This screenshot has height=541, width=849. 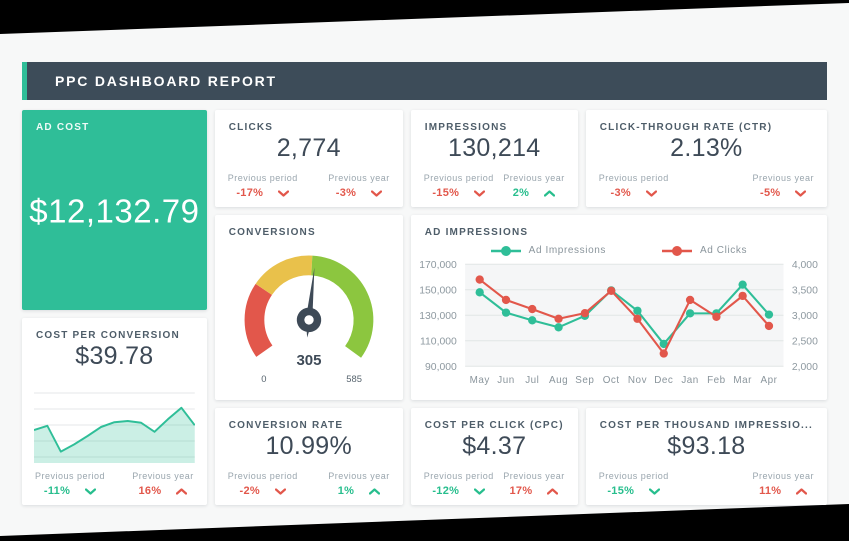 What do you see at coordinates (677, 250) in the screenshot?
I see `legend-marker-red-icon` at bounding box center [677, 250].